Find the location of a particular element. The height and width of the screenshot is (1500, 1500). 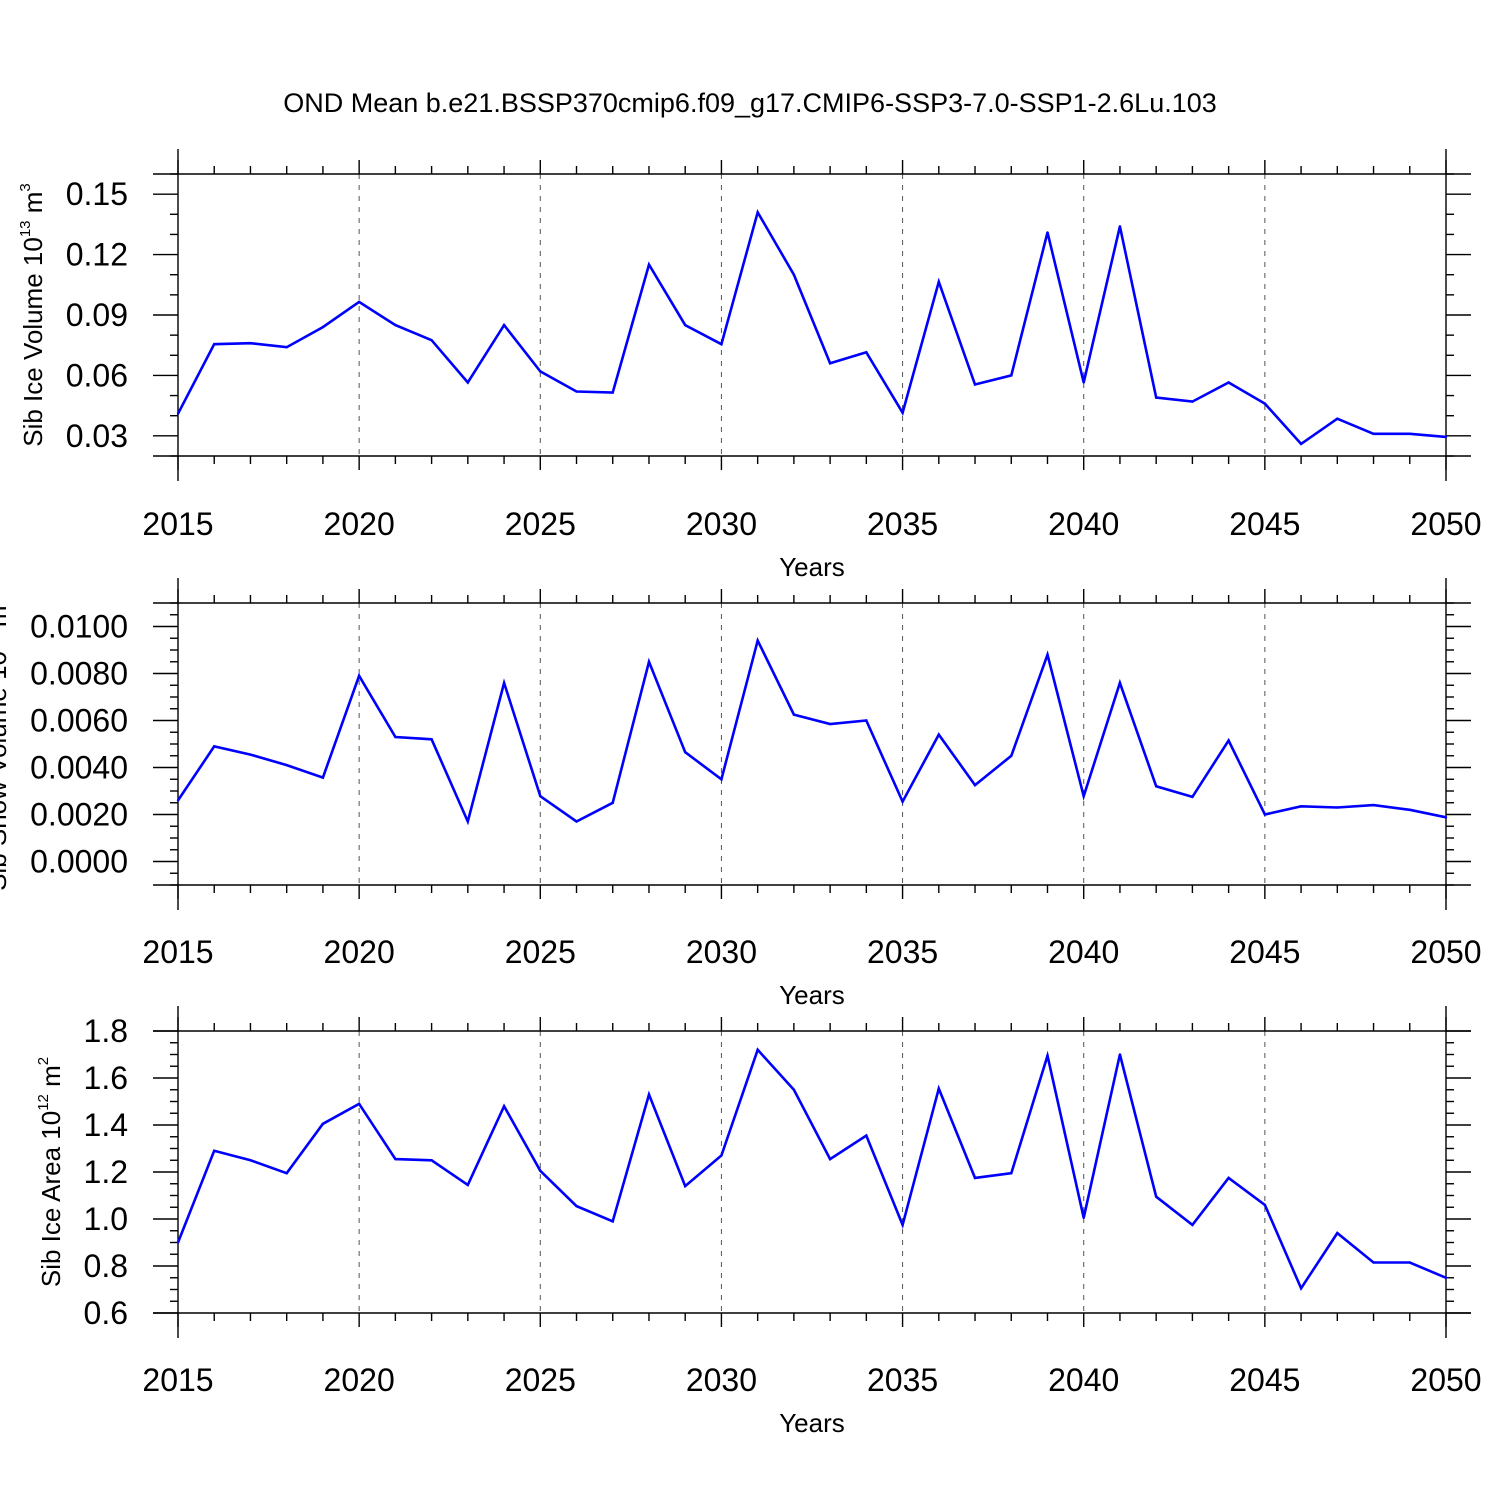

y-tick-label: 1.0 is located at coordinates (106, 1219).